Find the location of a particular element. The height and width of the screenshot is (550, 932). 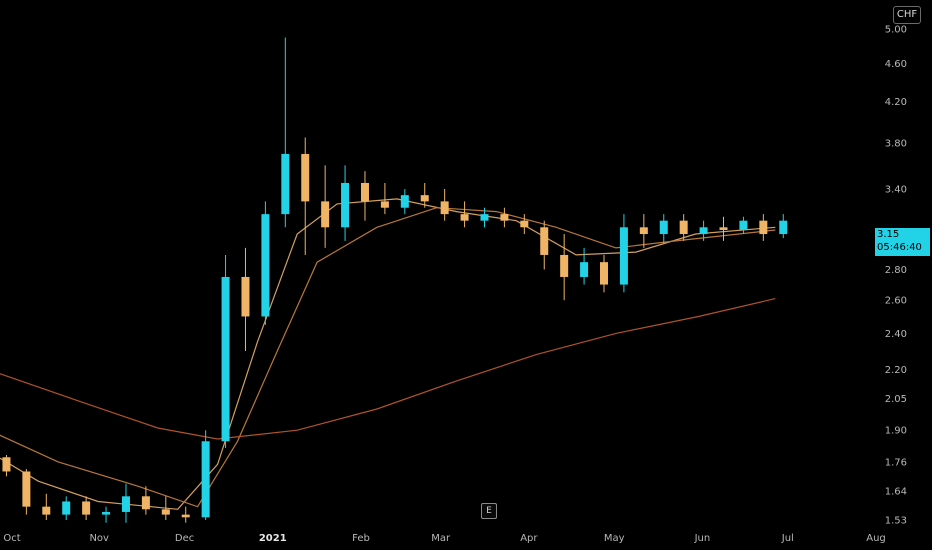

bar-countdown: 05:46:40 is located at coordinates (899, 247).